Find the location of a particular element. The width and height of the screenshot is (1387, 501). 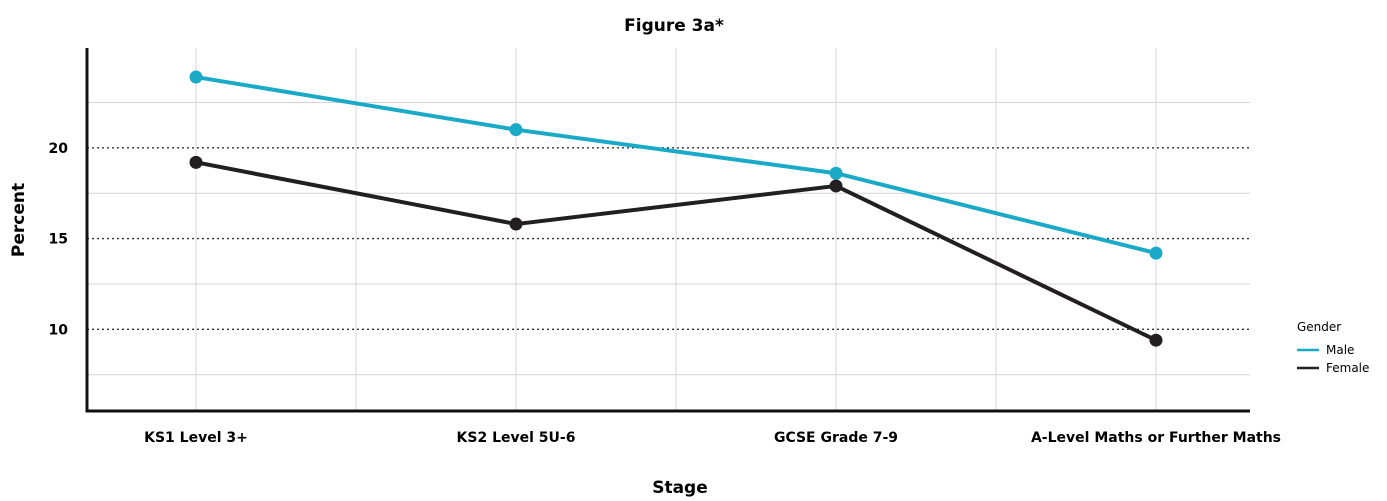

y-tick-label: 15 is located at coordinates (58, 240).